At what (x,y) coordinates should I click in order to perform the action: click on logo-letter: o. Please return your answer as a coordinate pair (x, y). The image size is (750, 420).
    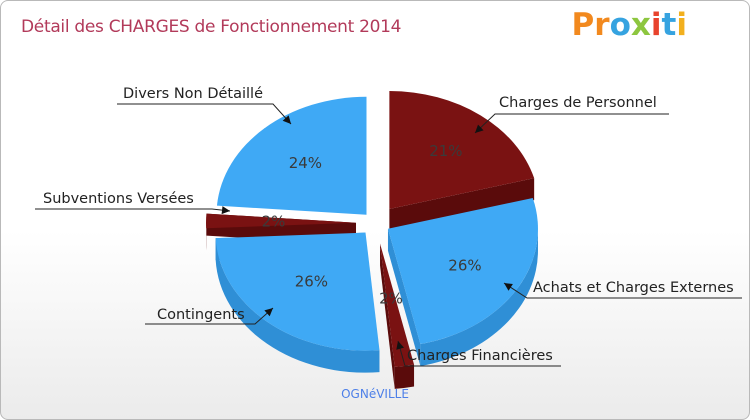
    Looking at the image, I should click on (620, 25).